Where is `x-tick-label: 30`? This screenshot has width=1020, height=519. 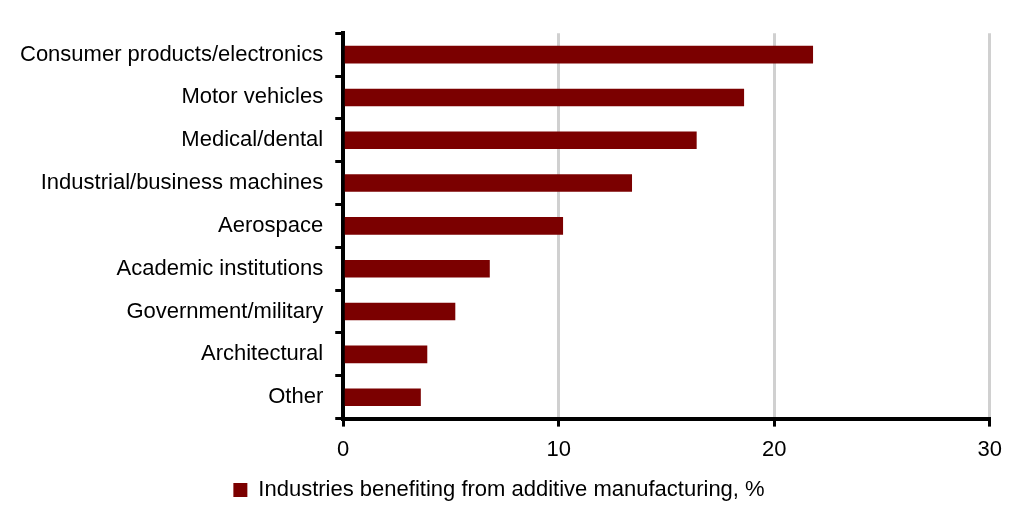
x-tick-label: 30 is located at coordinates (990, 448).